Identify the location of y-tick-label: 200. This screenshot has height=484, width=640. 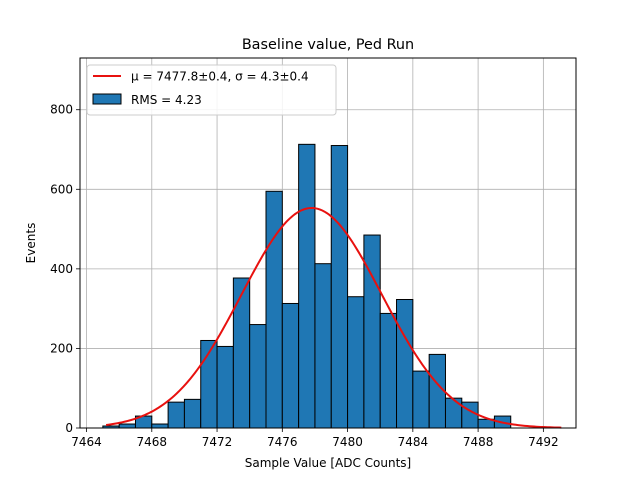
(61, 348).